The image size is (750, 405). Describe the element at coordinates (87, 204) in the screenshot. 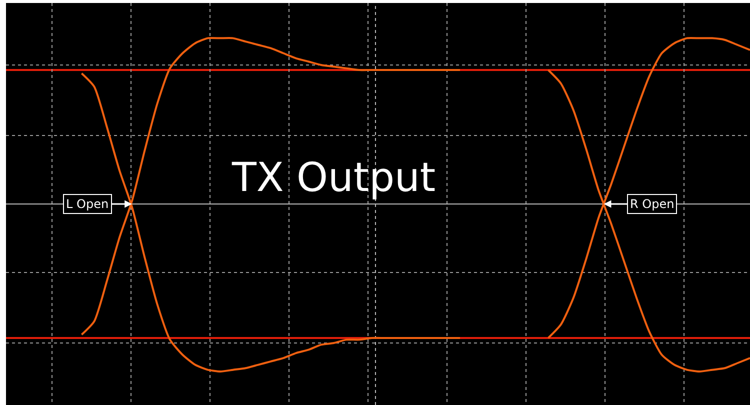

I see `annotation: L Open` at that location.